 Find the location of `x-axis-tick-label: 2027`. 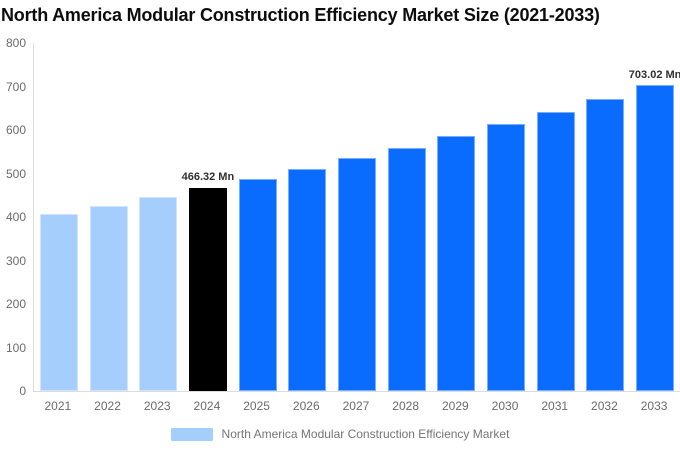

x-axis-tick-label: 2027 is located at coordinates (356, 406).